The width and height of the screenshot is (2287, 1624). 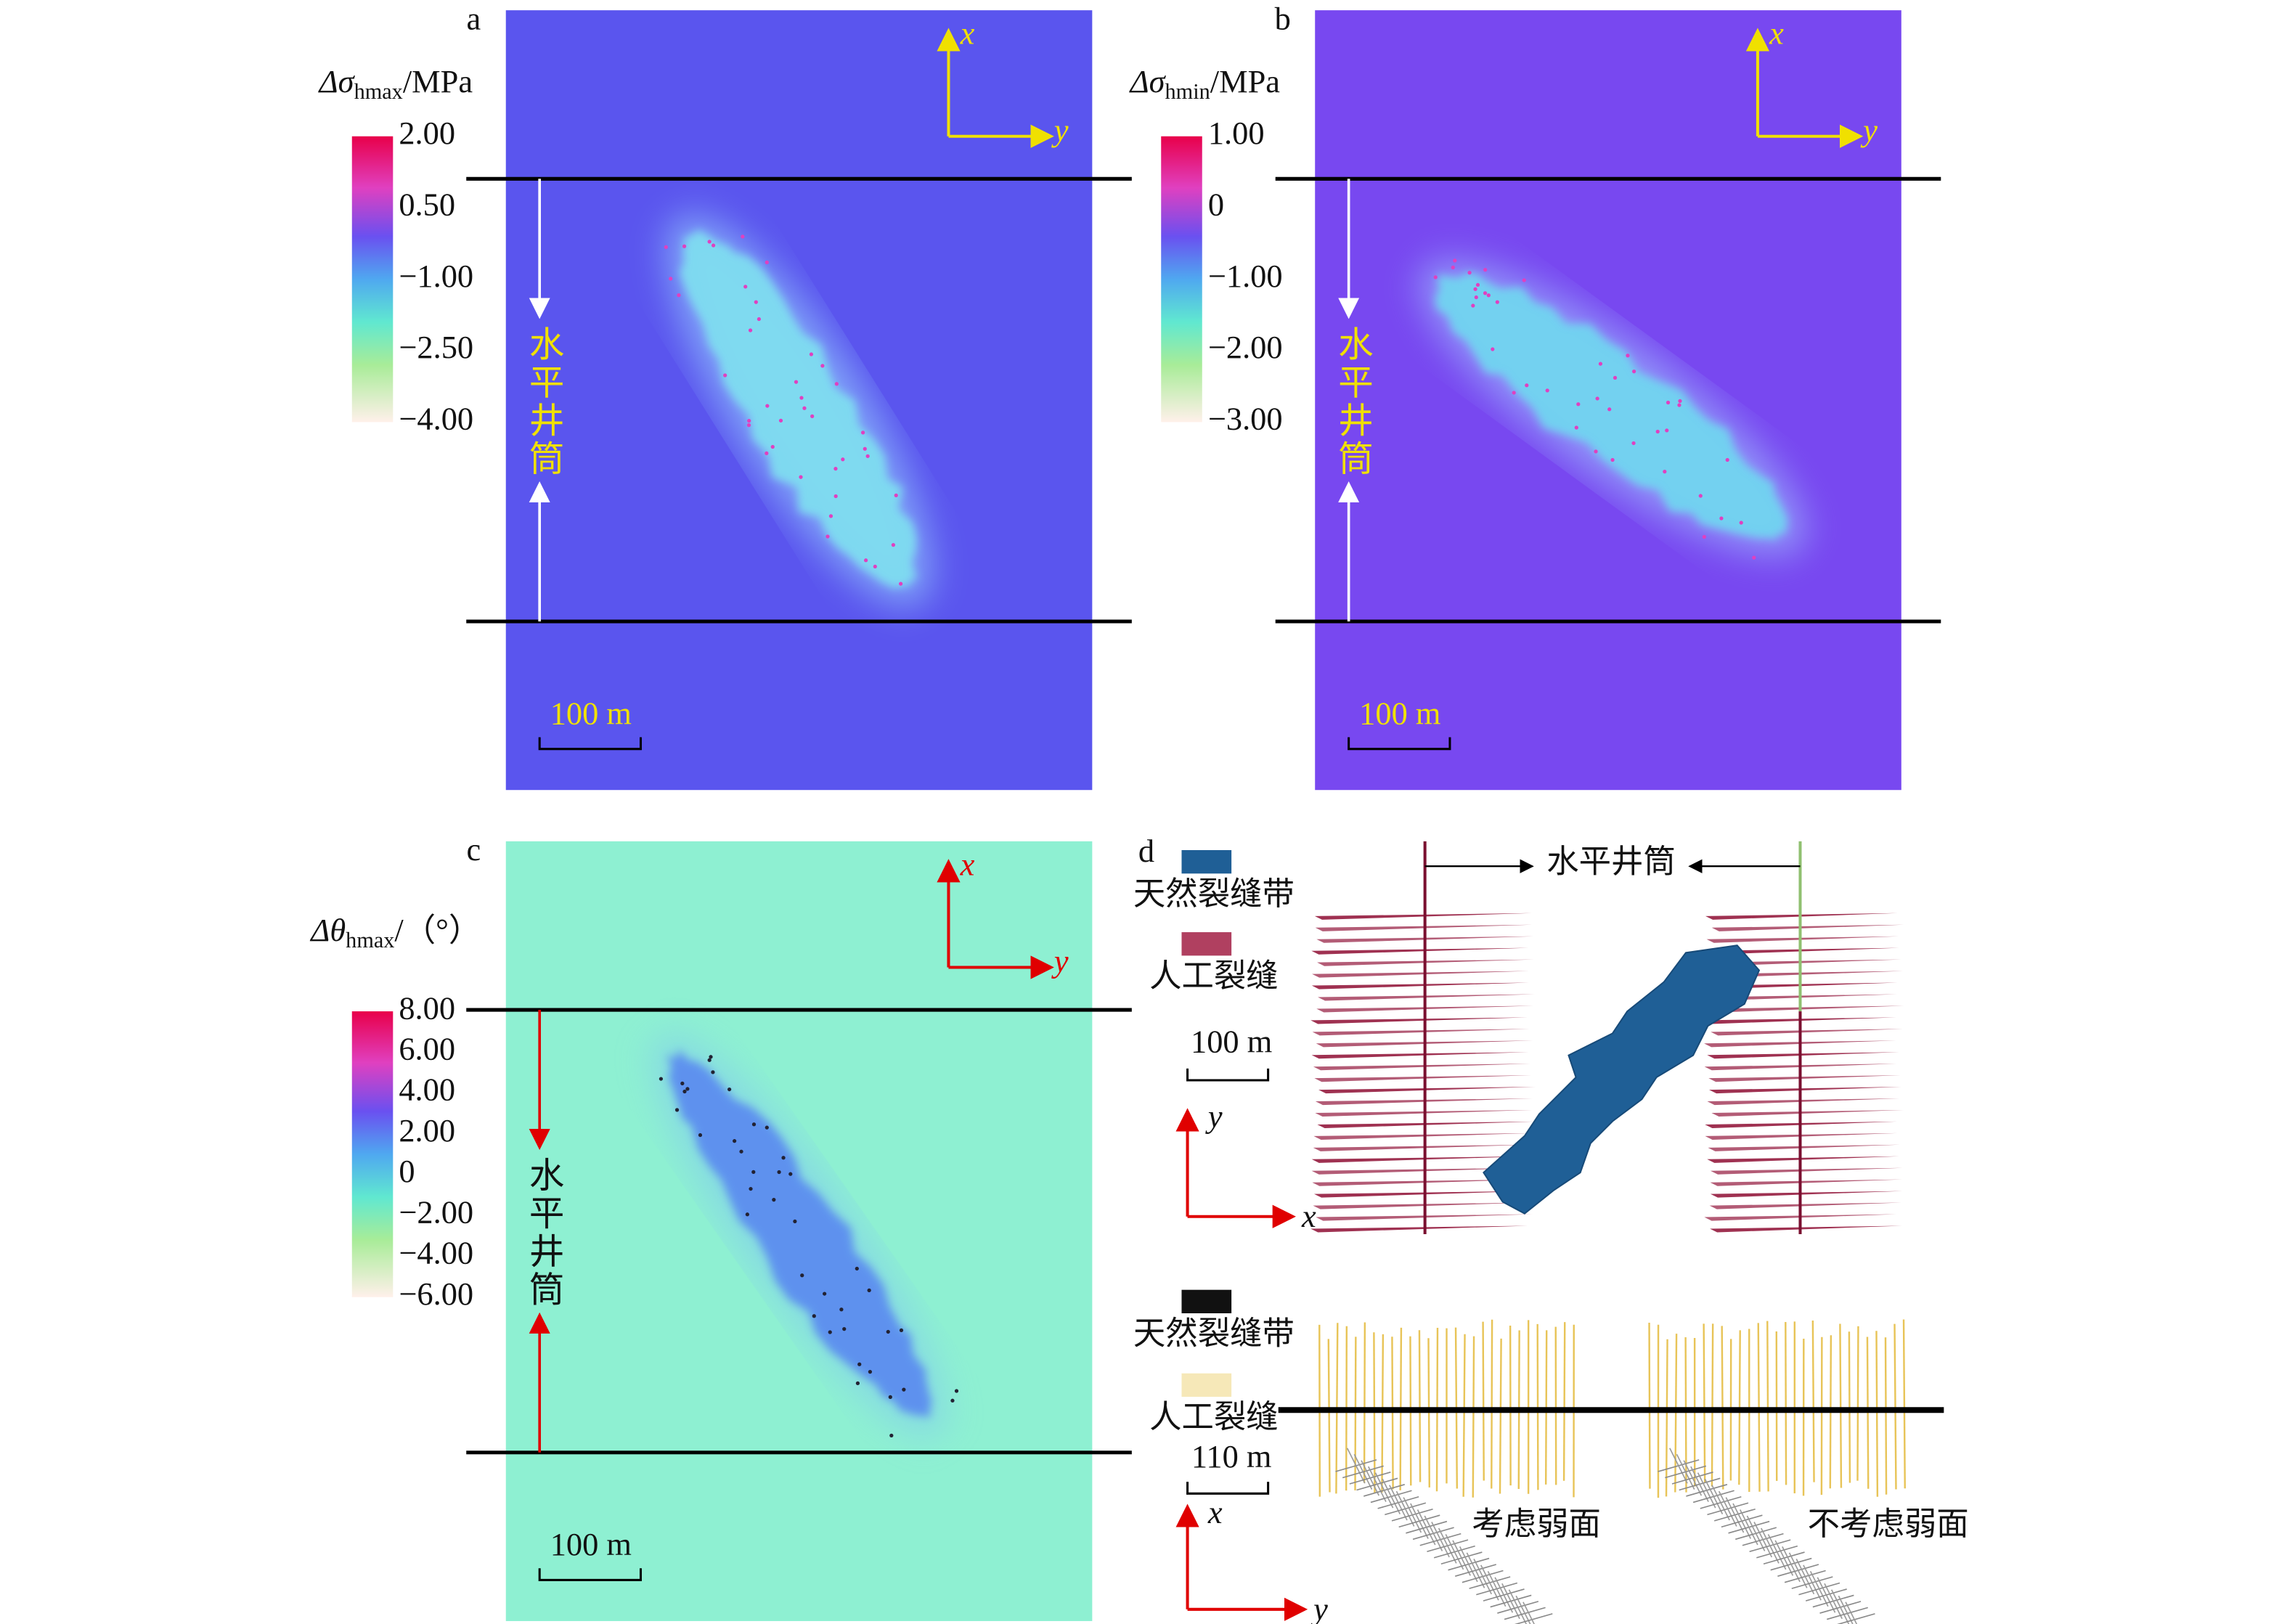 I want to click on colorbar-tick-label: 2.00, so click(x=427, y=1130).